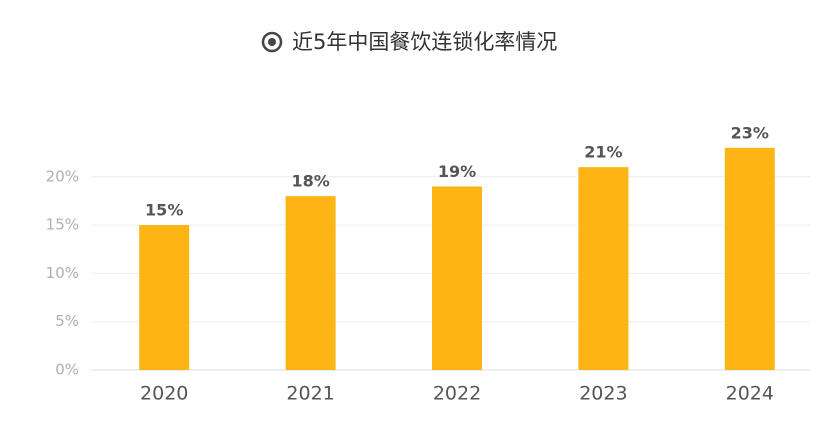 The height and width of the screenshot is (424, 819). What do you see at coordinates (164, 394) in the screenshot?
I see `x-tick-label: 2020` at bounding box center [164, 394].